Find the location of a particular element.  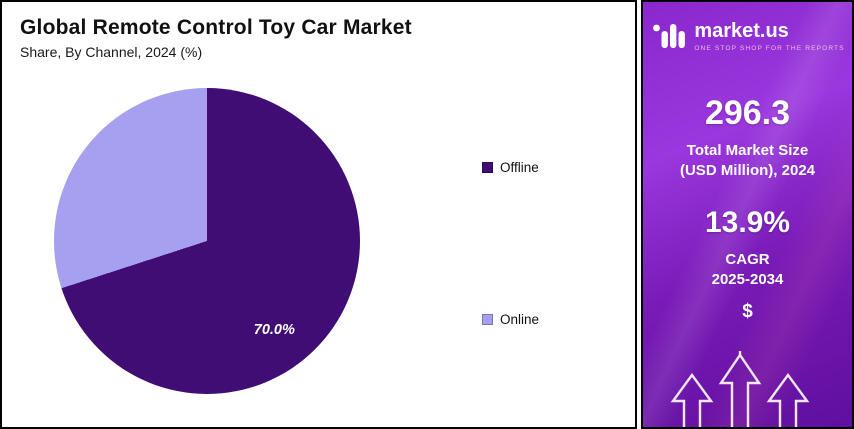

cagr-label: CAGR 2025-2034 is located at coordinates (748, 269).